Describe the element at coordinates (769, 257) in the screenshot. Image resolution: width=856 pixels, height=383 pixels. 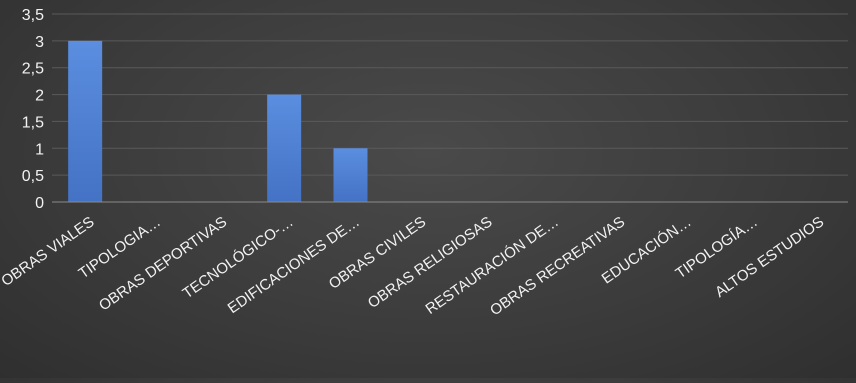
I see `x-tick-label: ALTOS ESTUDIOS` at that location.